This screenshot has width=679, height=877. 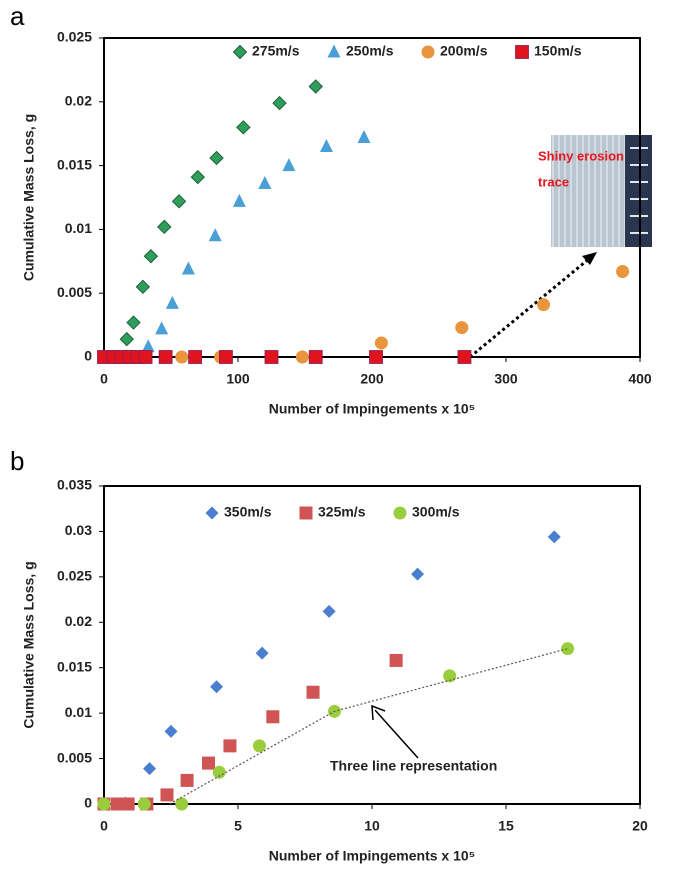 What do you see at coordinates (464, 51) in the screenshot?
I see `legend-label: 200m/s` at bounding box center [464, 51].